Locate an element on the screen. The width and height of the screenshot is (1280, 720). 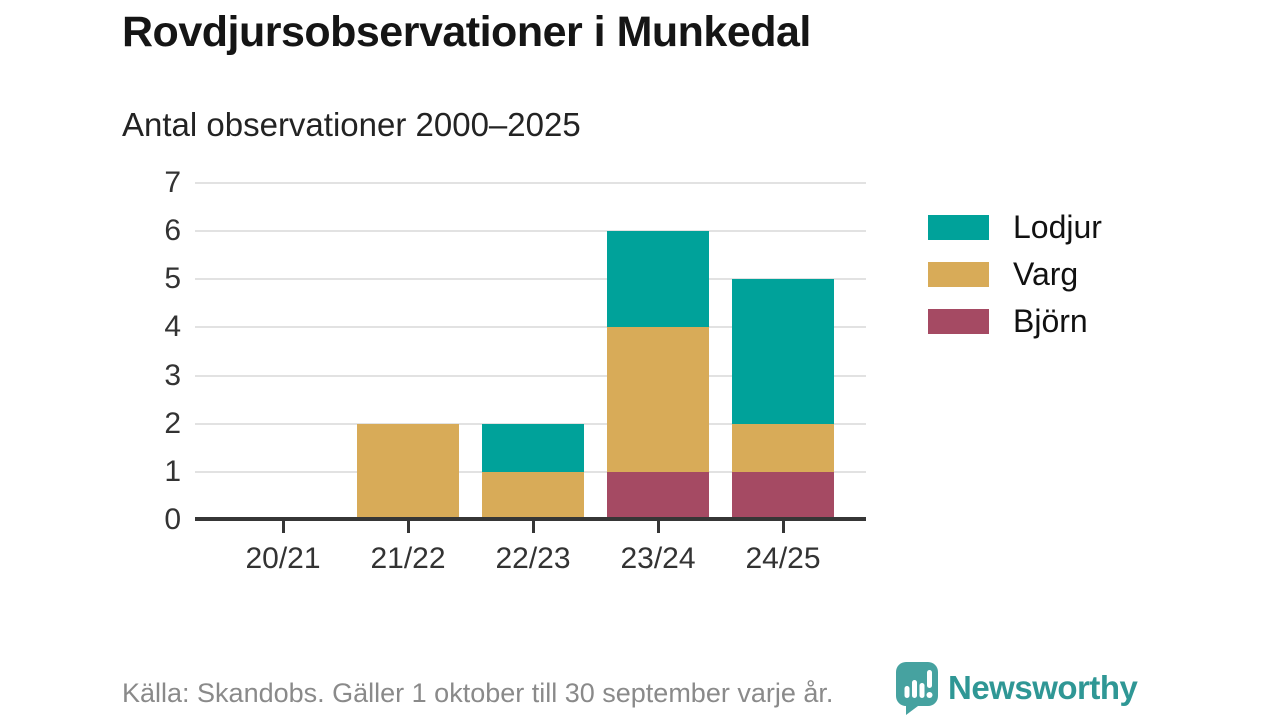
legend-item-lodjur: Lodjur is located at coordinates (1015, 227).